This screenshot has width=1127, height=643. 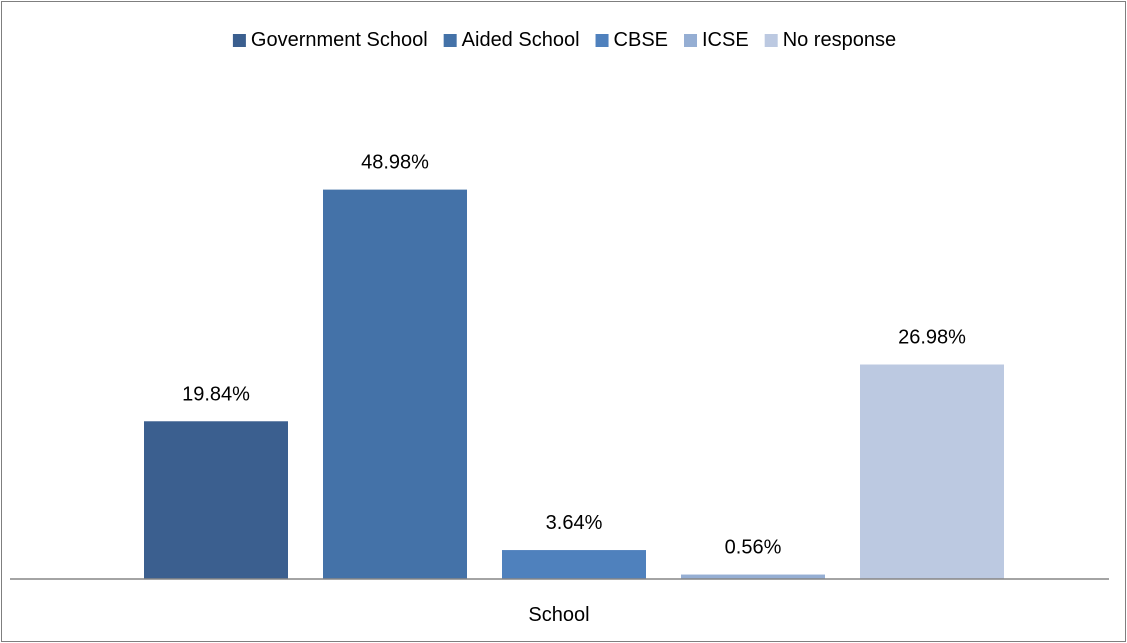 What do you see at coordinates (574, 523) in the screenshot?
I see `data-label-cbse: 3.64%` at bounding box center [574, 523].